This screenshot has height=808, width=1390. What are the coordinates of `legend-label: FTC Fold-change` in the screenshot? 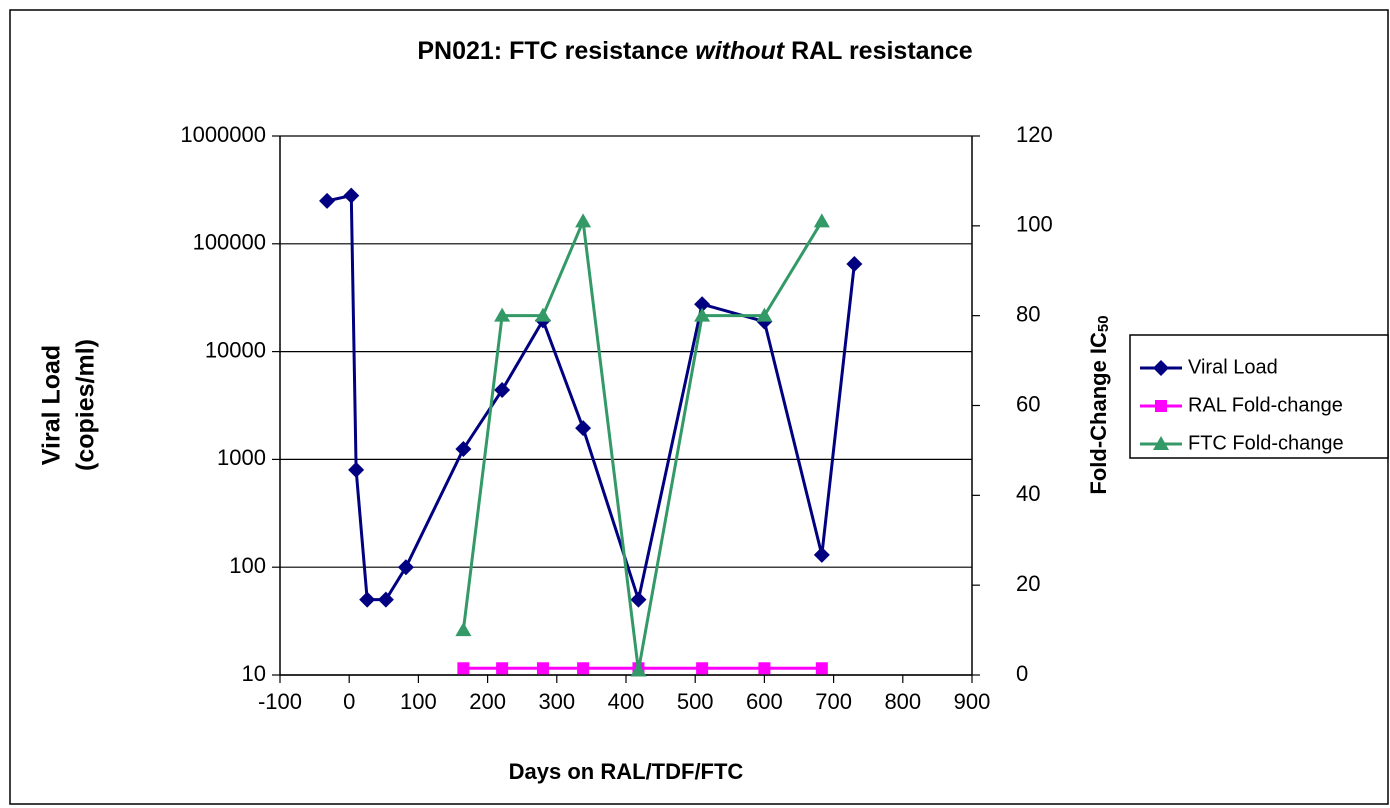 It's located at (1266, 443).